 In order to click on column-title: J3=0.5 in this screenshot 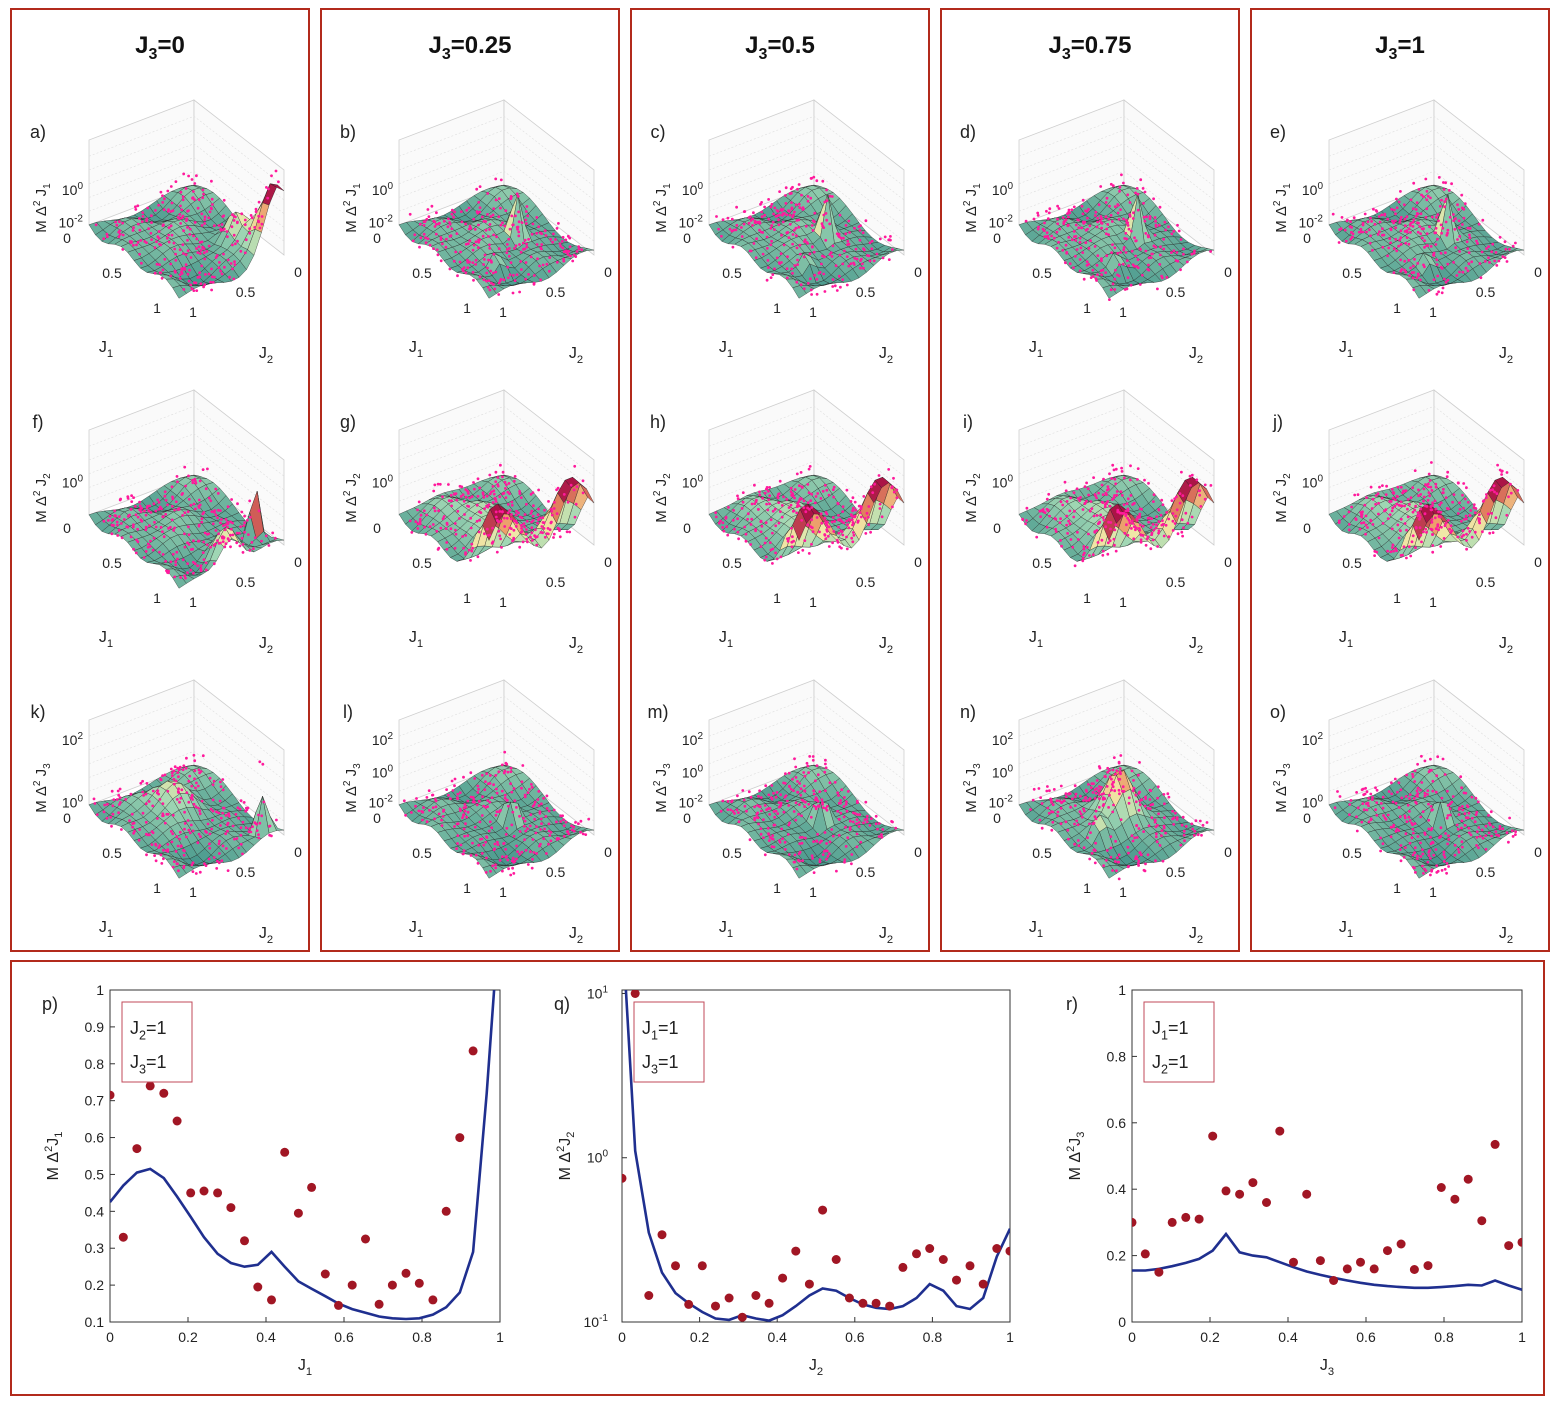, I will do `click(780, 48)`.